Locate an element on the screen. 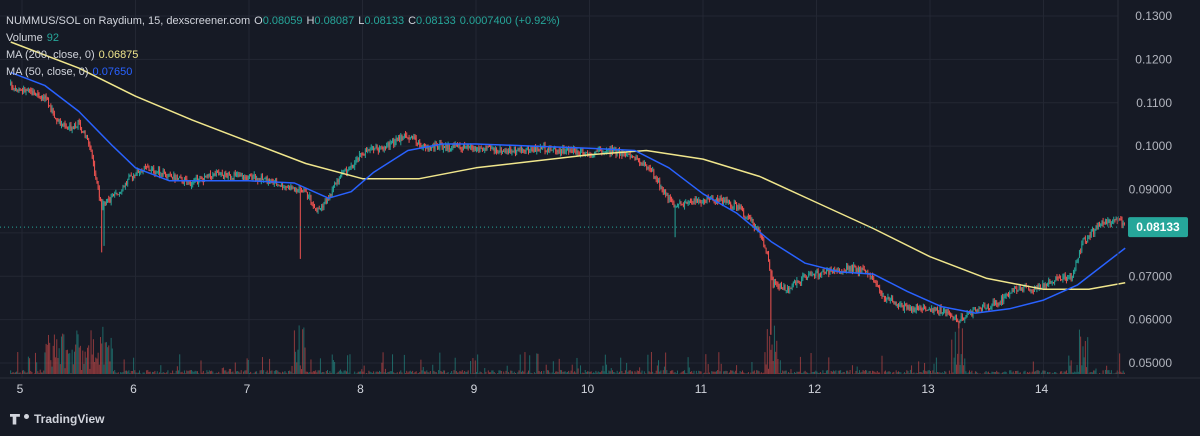  change-value: 0.0007400 (+0.92%) is located at coordinates (509, 21).